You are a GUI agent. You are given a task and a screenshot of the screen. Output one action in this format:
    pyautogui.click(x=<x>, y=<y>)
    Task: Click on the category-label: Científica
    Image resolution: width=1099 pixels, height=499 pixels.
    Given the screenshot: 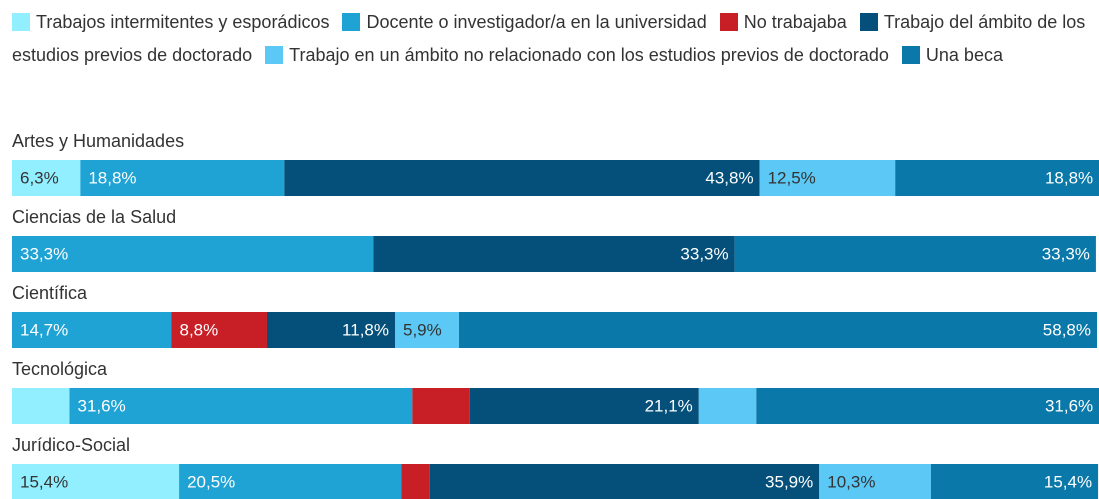 What is the action you would take?
    pyautogui.click(x=50, y=293)
    